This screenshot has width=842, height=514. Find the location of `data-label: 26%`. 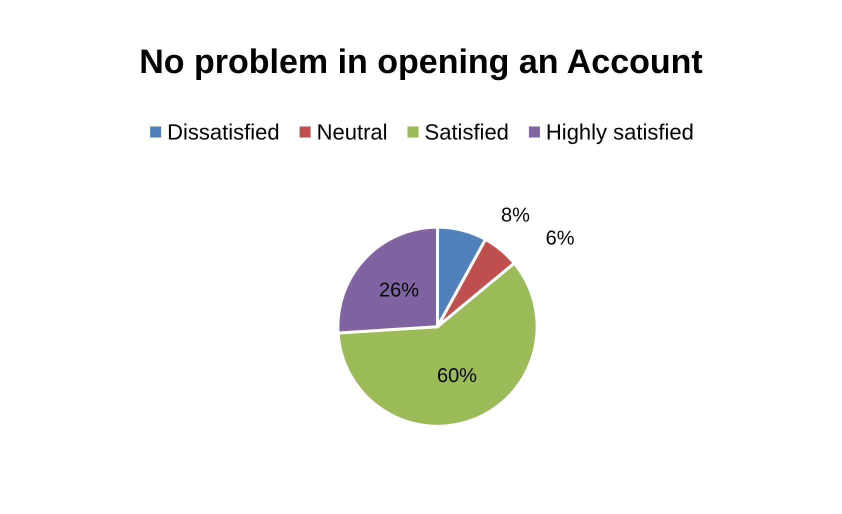

data-label: 26% is located at coordinates (399, 291).